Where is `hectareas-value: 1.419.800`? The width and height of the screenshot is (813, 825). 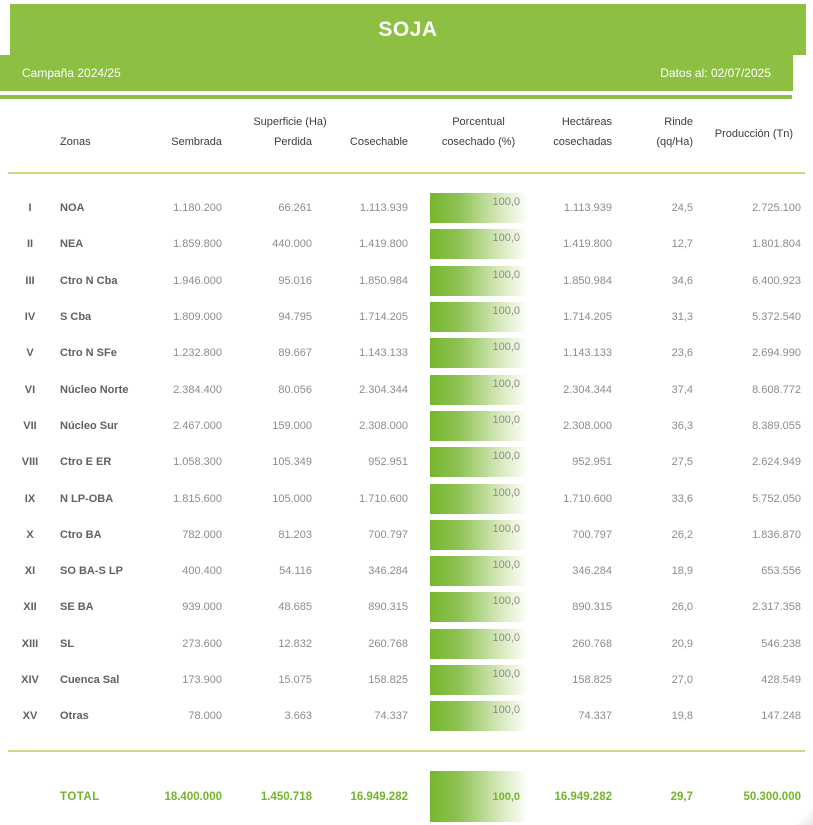
hectareas-value: 1.419.800 is located at coordinates (587, 244).